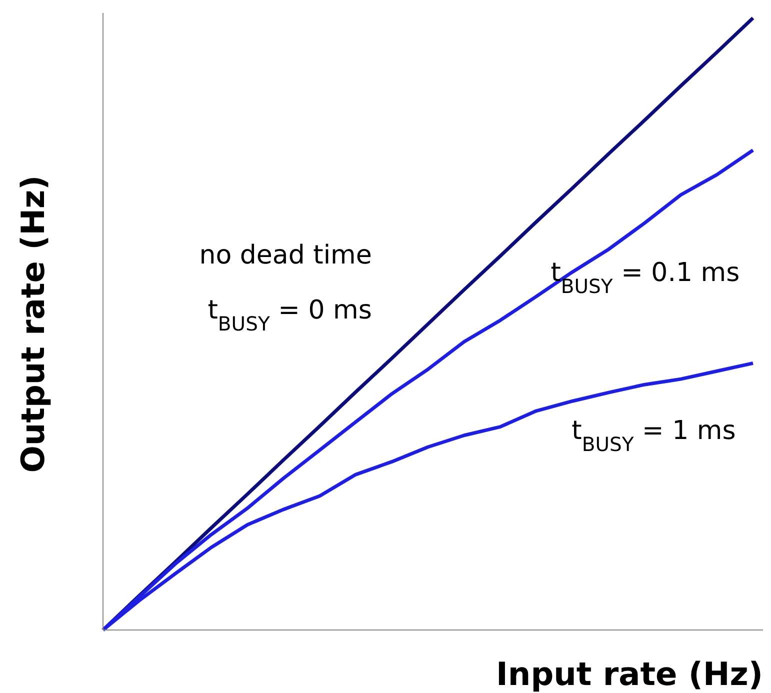 This screenshot has width=771, height=693. What do you see at coordinates (654, 436) in the screenshot?
I see `series-label: t$_{BUSY}$ = 1 ms` at bounding box center [654, 436].